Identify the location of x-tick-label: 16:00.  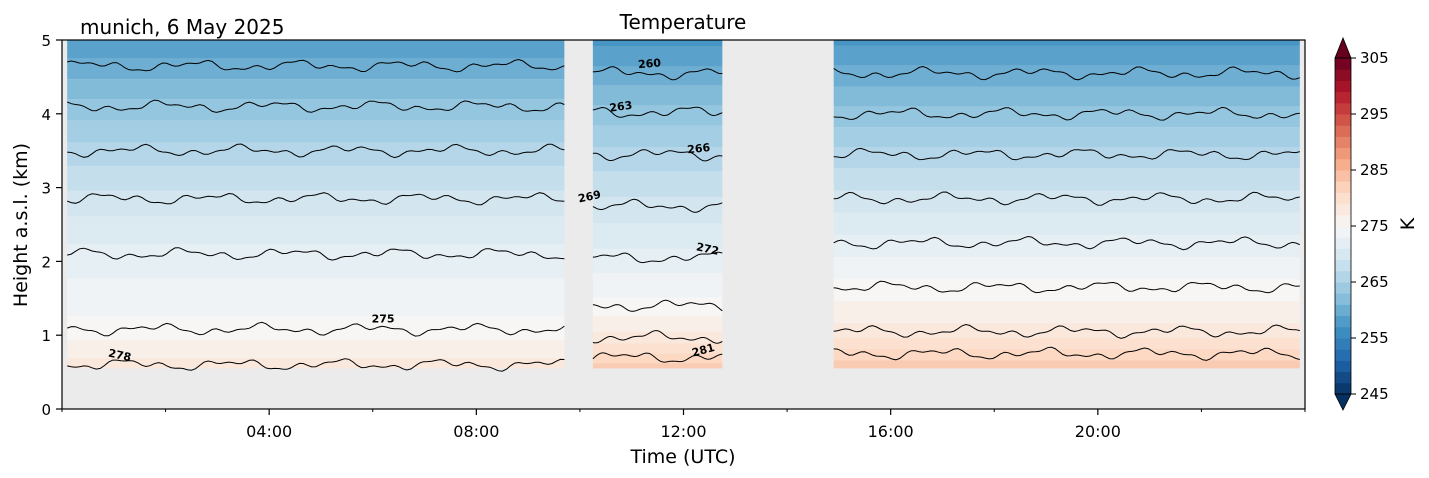
(891, 431).